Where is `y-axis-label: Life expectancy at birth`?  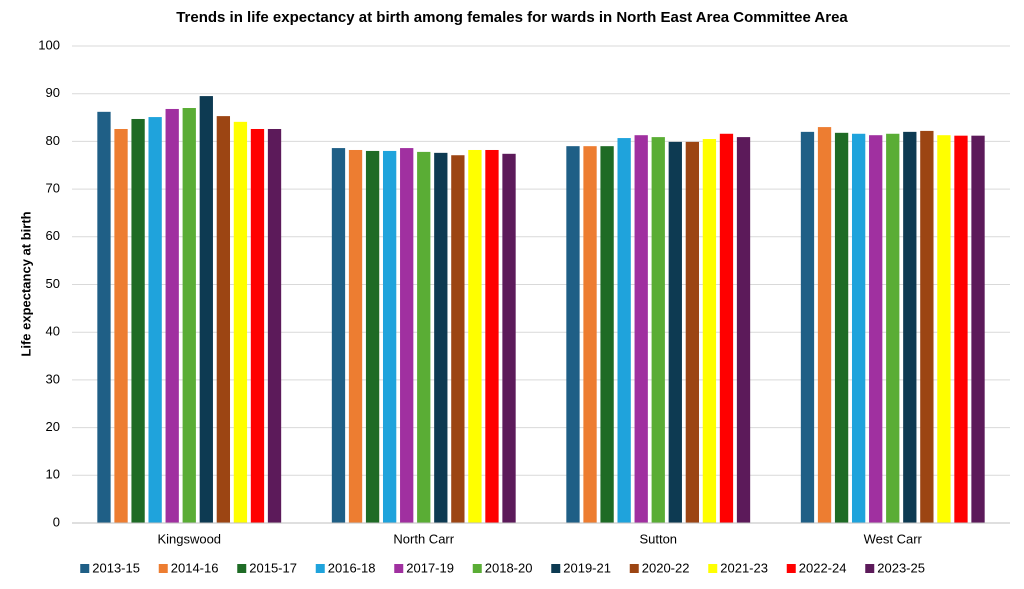
y-axis-label: Life expectancy at birth is located at coordinates (25, 283).